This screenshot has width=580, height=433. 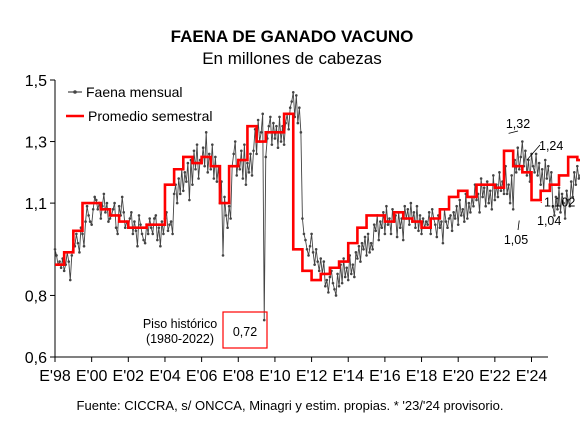 What do you see at coordinates (55, 376) in the screenshot?
I see `x-tick-label: E'98` at bounding box center [55, 376].